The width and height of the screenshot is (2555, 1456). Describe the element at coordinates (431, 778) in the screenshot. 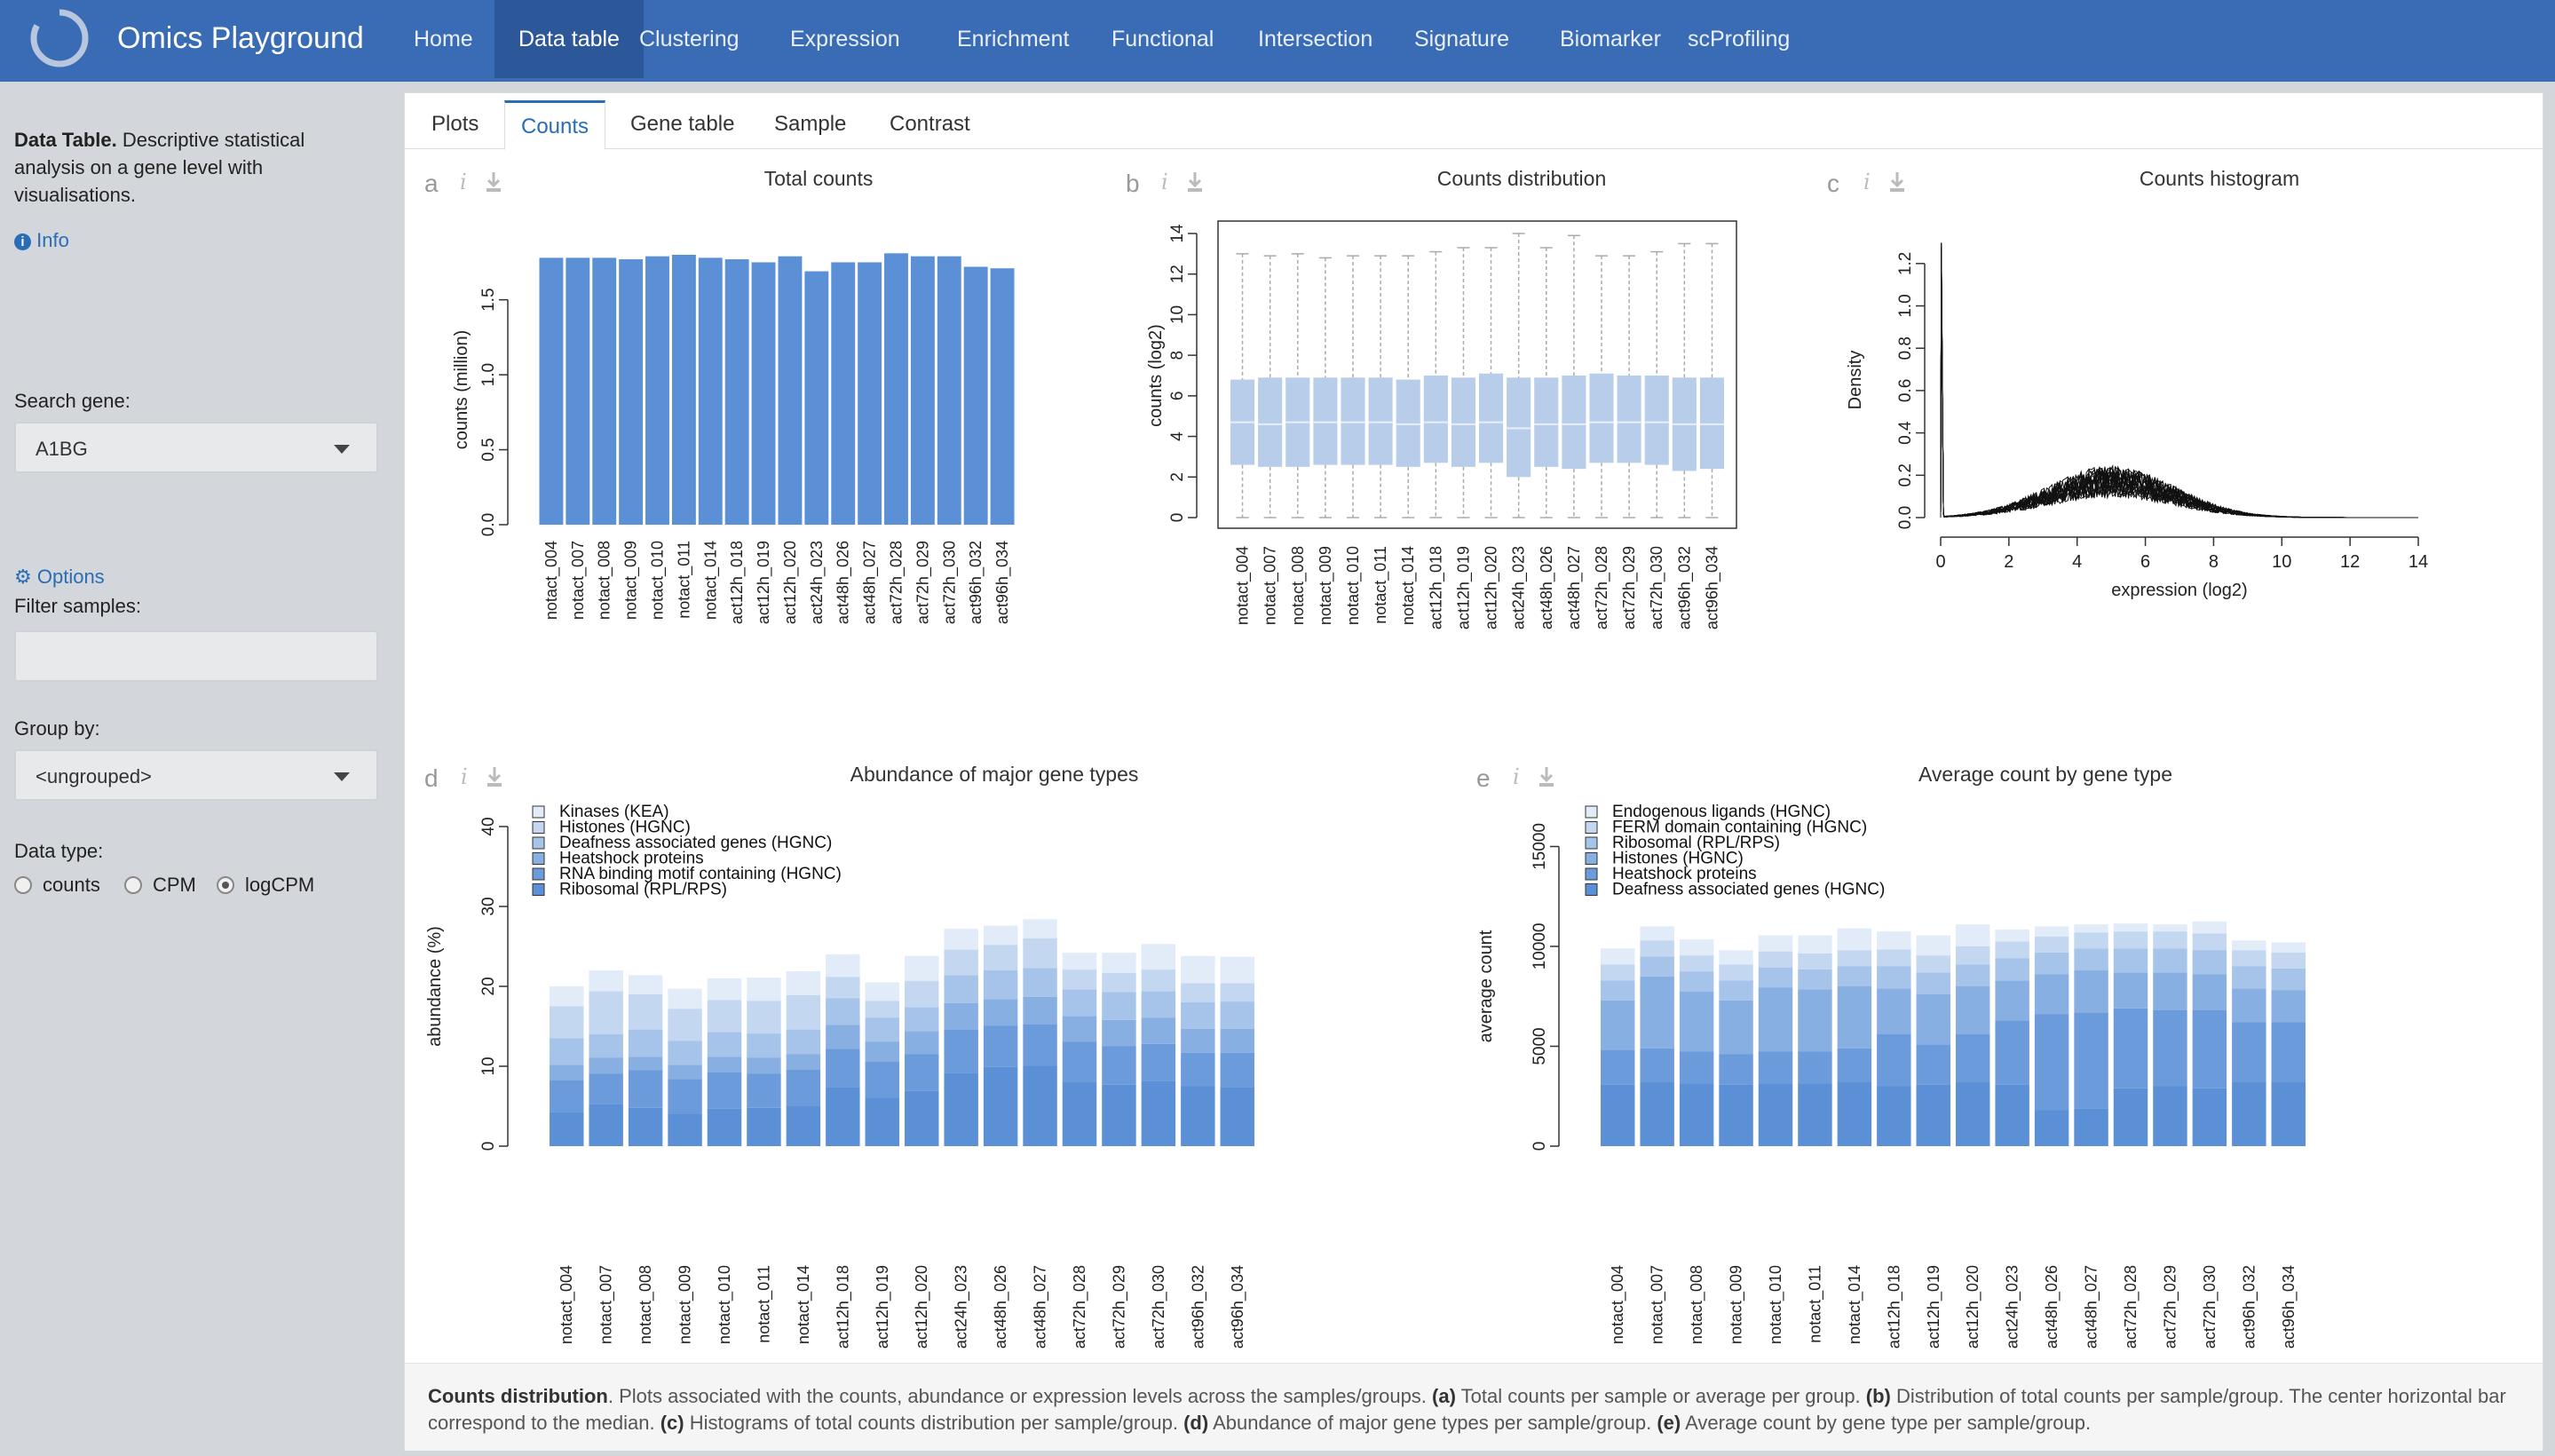

I see `panel-letter-d: d` at that location.